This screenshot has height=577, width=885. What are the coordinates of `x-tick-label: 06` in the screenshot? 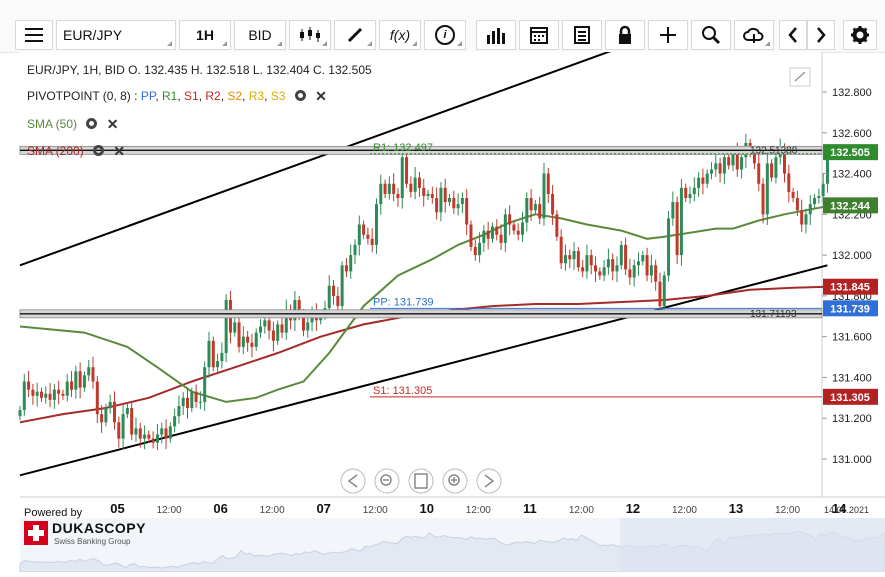 It's located at (220, 508).